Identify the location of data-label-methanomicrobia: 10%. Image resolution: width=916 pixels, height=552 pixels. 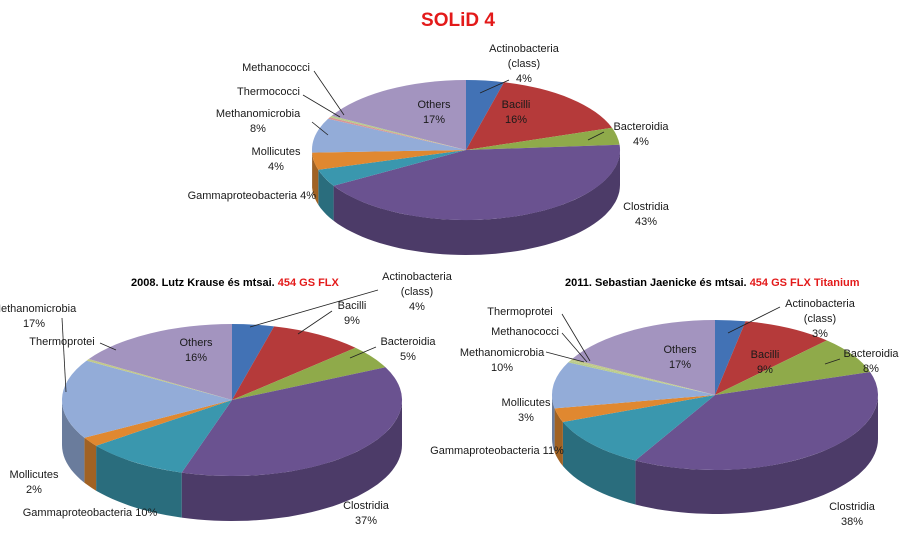
(502, 368).